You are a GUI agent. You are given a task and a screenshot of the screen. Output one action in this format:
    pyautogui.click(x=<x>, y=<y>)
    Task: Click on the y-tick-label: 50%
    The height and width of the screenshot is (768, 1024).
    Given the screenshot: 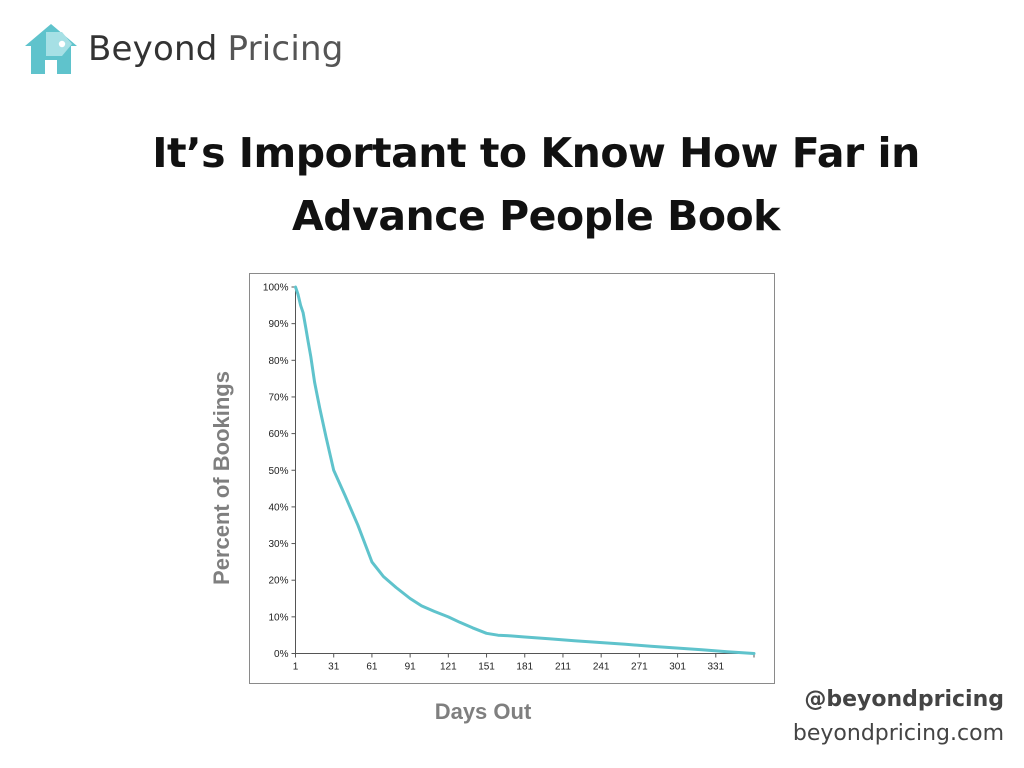 What is the action you would take?
    pyautogui.click(x=278, y=471)
    